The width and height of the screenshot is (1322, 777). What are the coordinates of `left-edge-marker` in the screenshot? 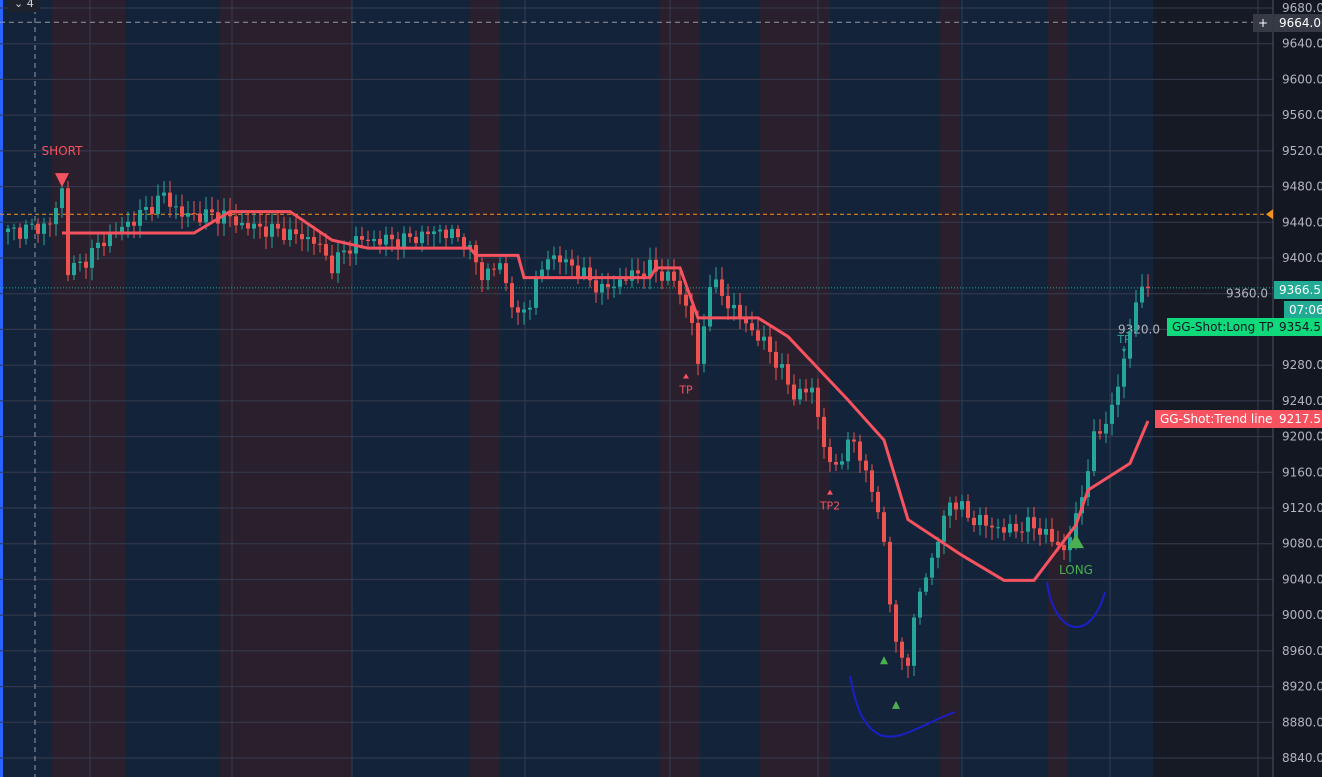 It's located at (1, 388).